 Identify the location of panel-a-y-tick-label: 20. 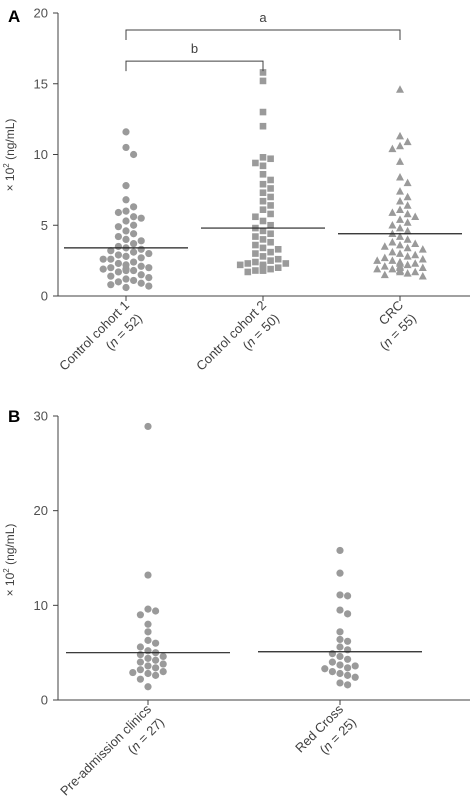
(41, 13).